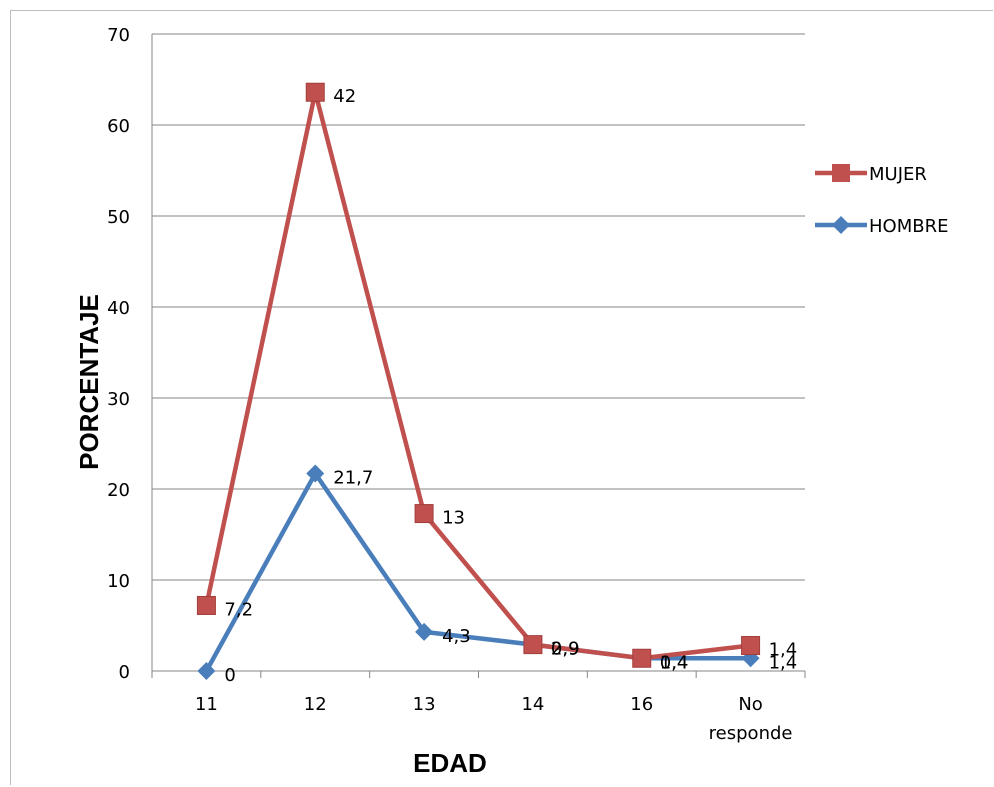 The image size is (994, 787). I want to click on data-label-hombre: 21,7, so click(353, 478).